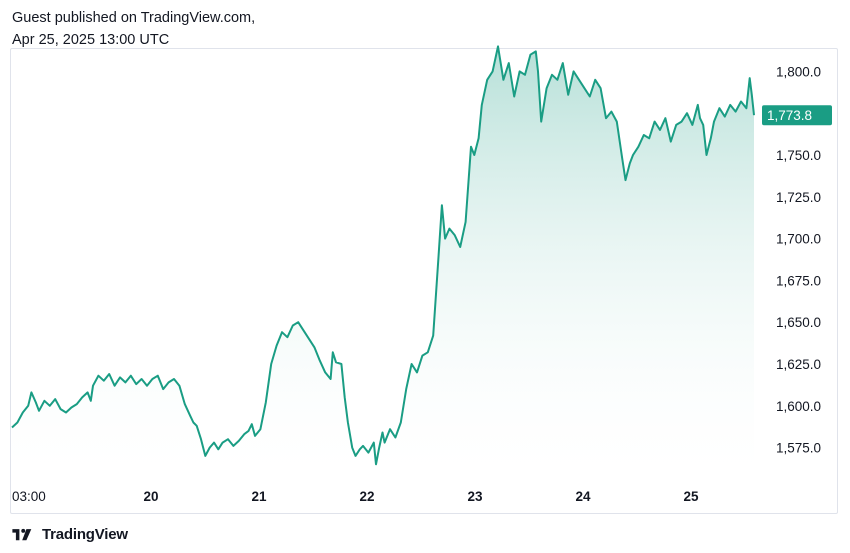 This screenshot has height=553, width=850. I want to click on footer-brand: TradingView, so click(70, 534).